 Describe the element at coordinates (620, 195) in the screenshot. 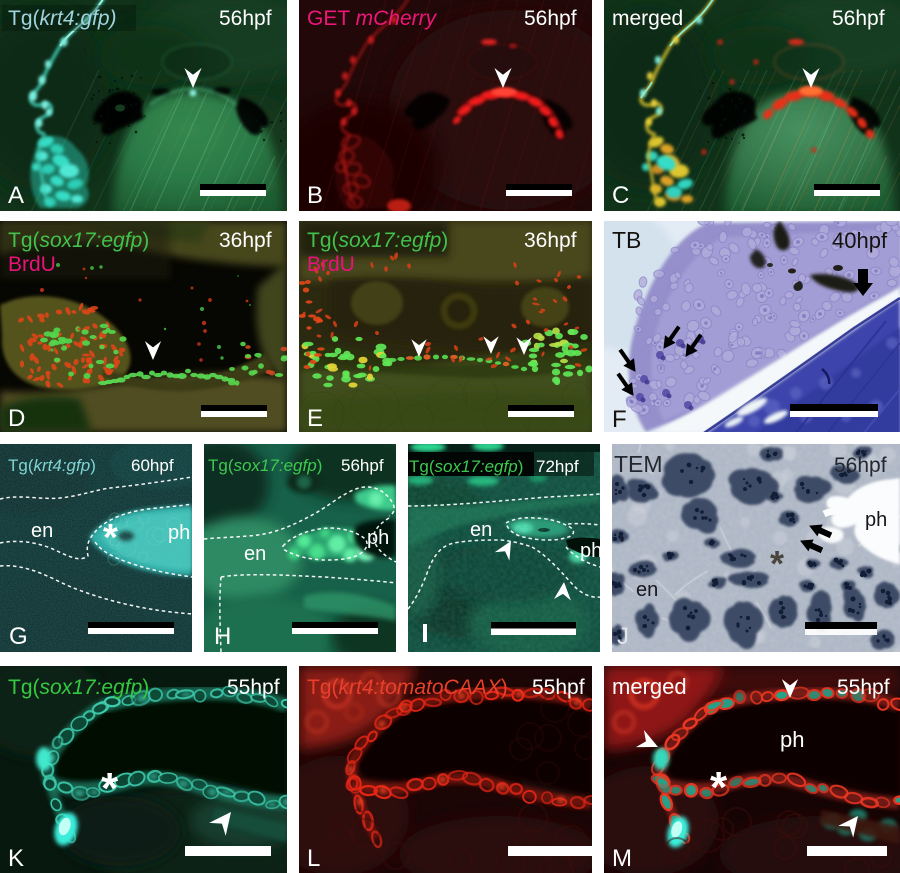

I see `svg-text: C` at that location.